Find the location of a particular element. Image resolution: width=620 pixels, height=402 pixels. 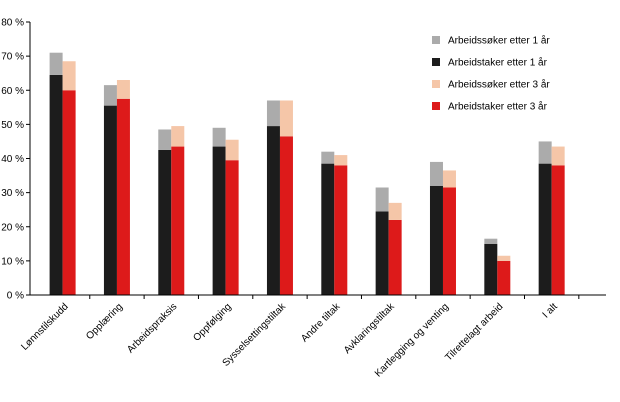

category-label: Lønnstilskudd is located at coordinates (44, 326).